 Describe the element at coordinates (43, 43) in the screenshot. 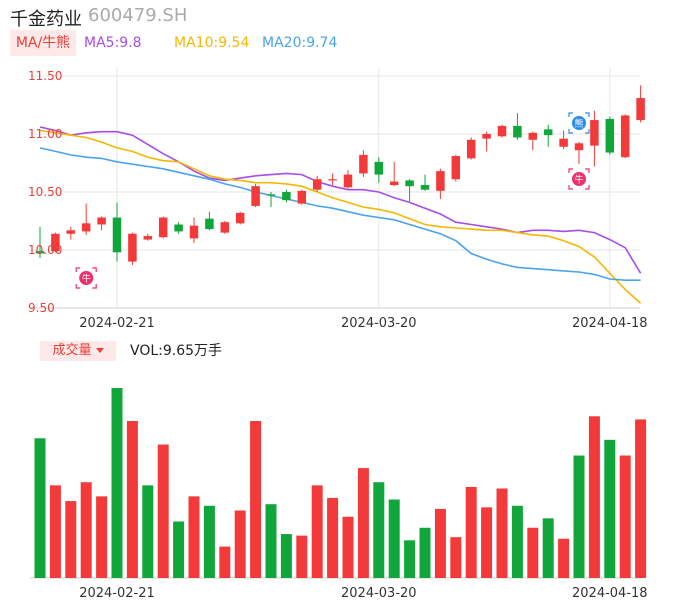

I see `ma-indicator-tab: MA/牛熊` at that location.